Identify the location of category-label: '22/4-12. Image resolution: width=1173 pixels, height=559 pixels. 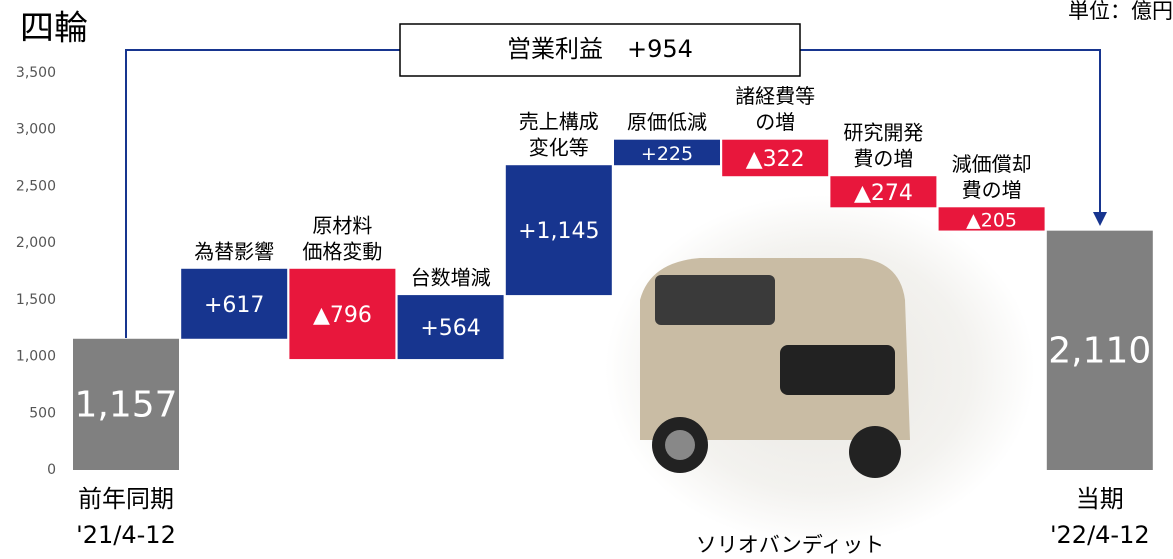
(1100, 535).